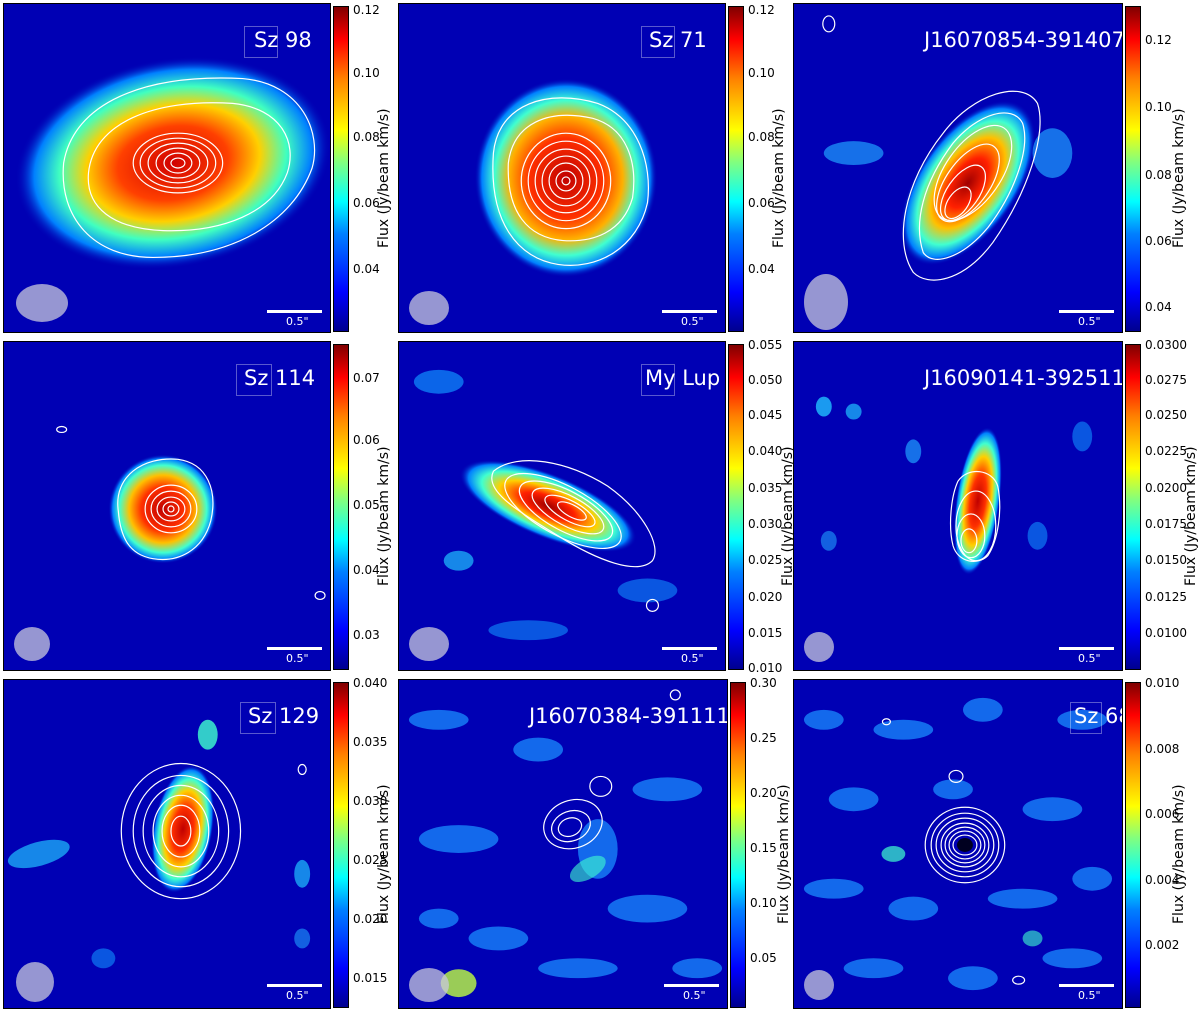 The width and height of the screenshot is (1200, 1019). Describe the element at coordinates (765, 451) in the screenshot. I see `colorbar-tick: 0.040` at that location.